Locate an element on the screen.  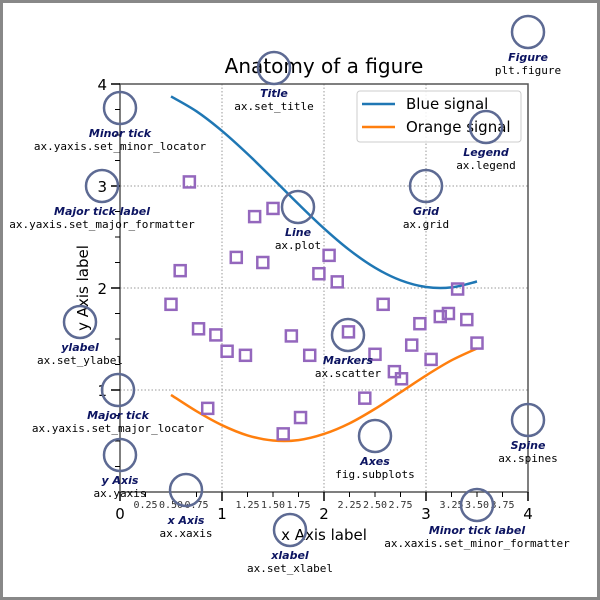
annotation-name: Axes is located at coordinates (374, 461).